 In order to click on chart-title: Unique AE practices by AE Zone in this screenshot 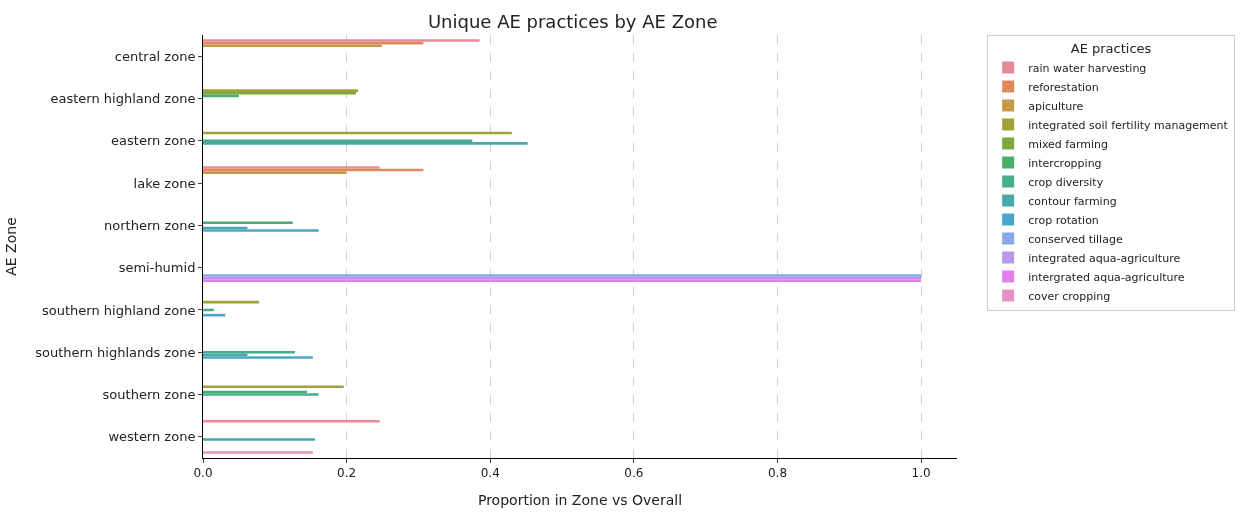, I will do `click(572, 22)`.